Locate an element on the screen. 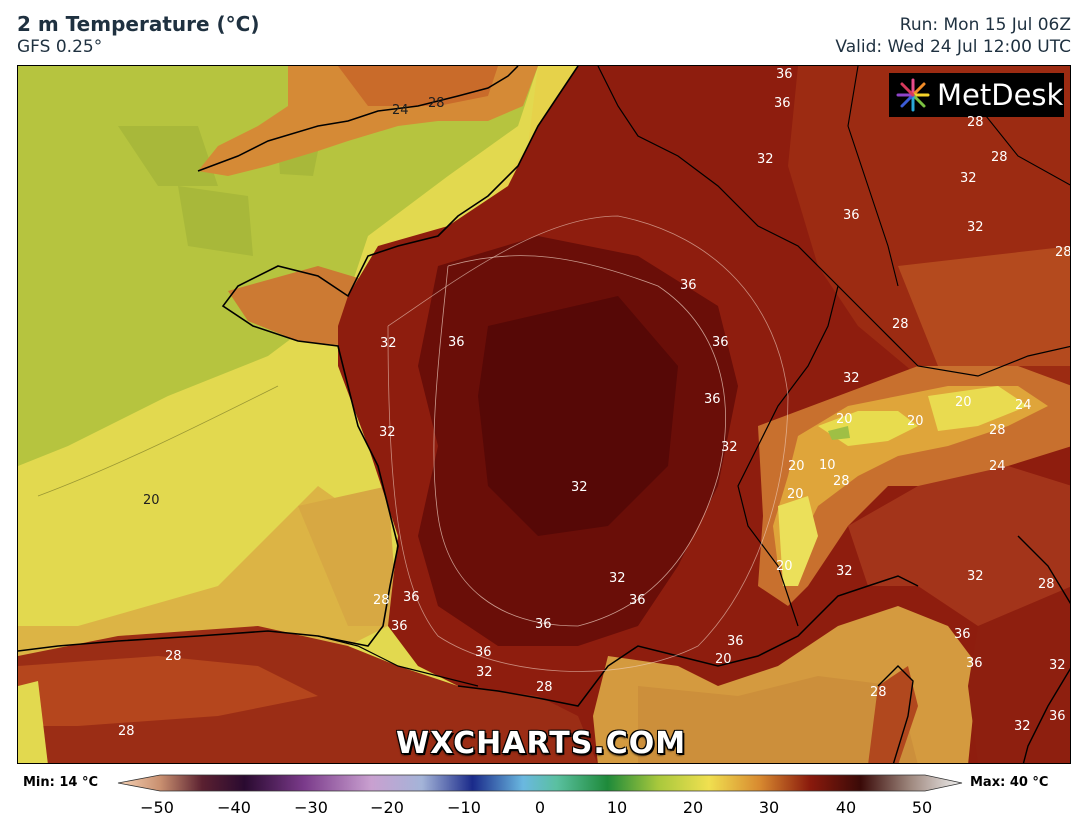  scale-tick-label: 0 is located at coordinates (540, 807).